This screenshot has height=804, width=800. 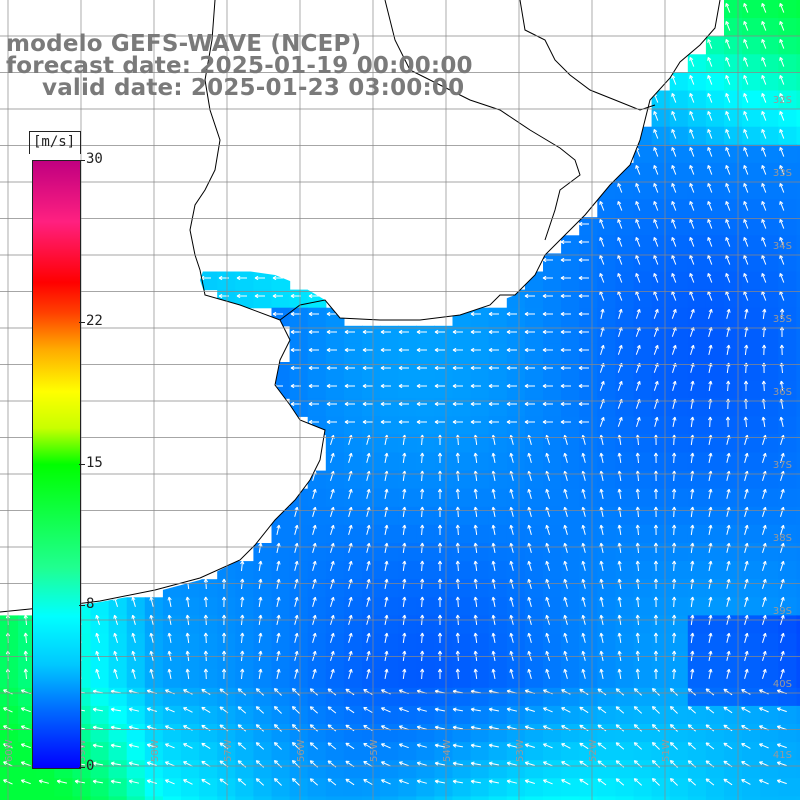 What do you see at coordinates (9, 750) in the screenshot?
I see `longitude-label: 60W` at bounding box center [9, 750].